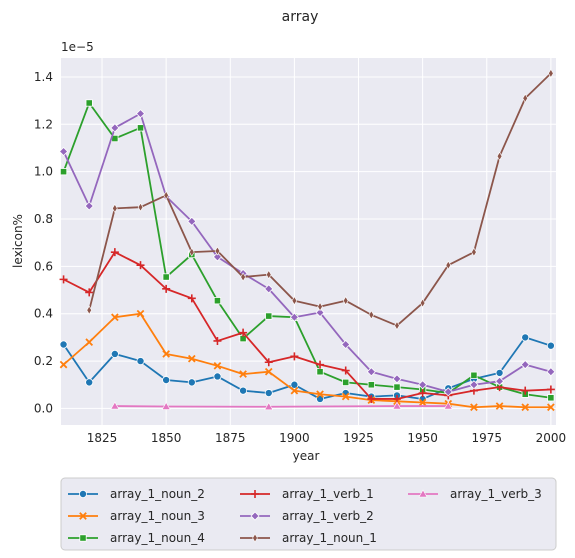 The height and width of the screenshot is (558, 575). Describe the element at coordinates (43, 408) in the screenshot. I see `y-tick-label: 0.0` at that location.